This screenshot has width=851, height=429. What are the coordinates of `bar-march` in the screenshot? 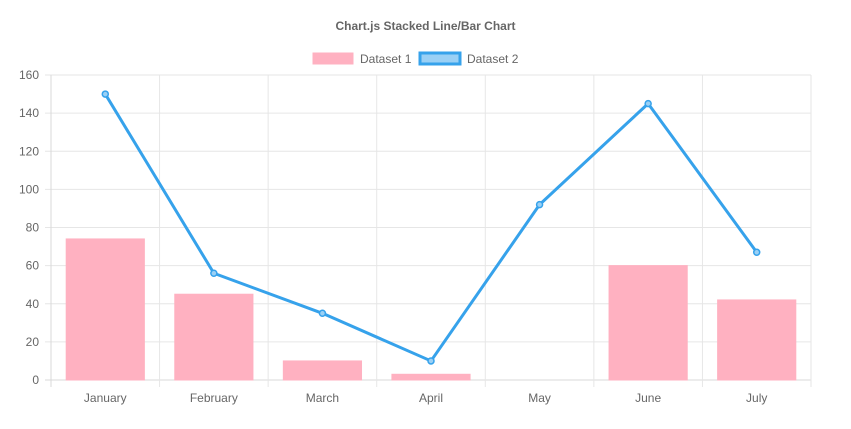 It's located at (322, 370).